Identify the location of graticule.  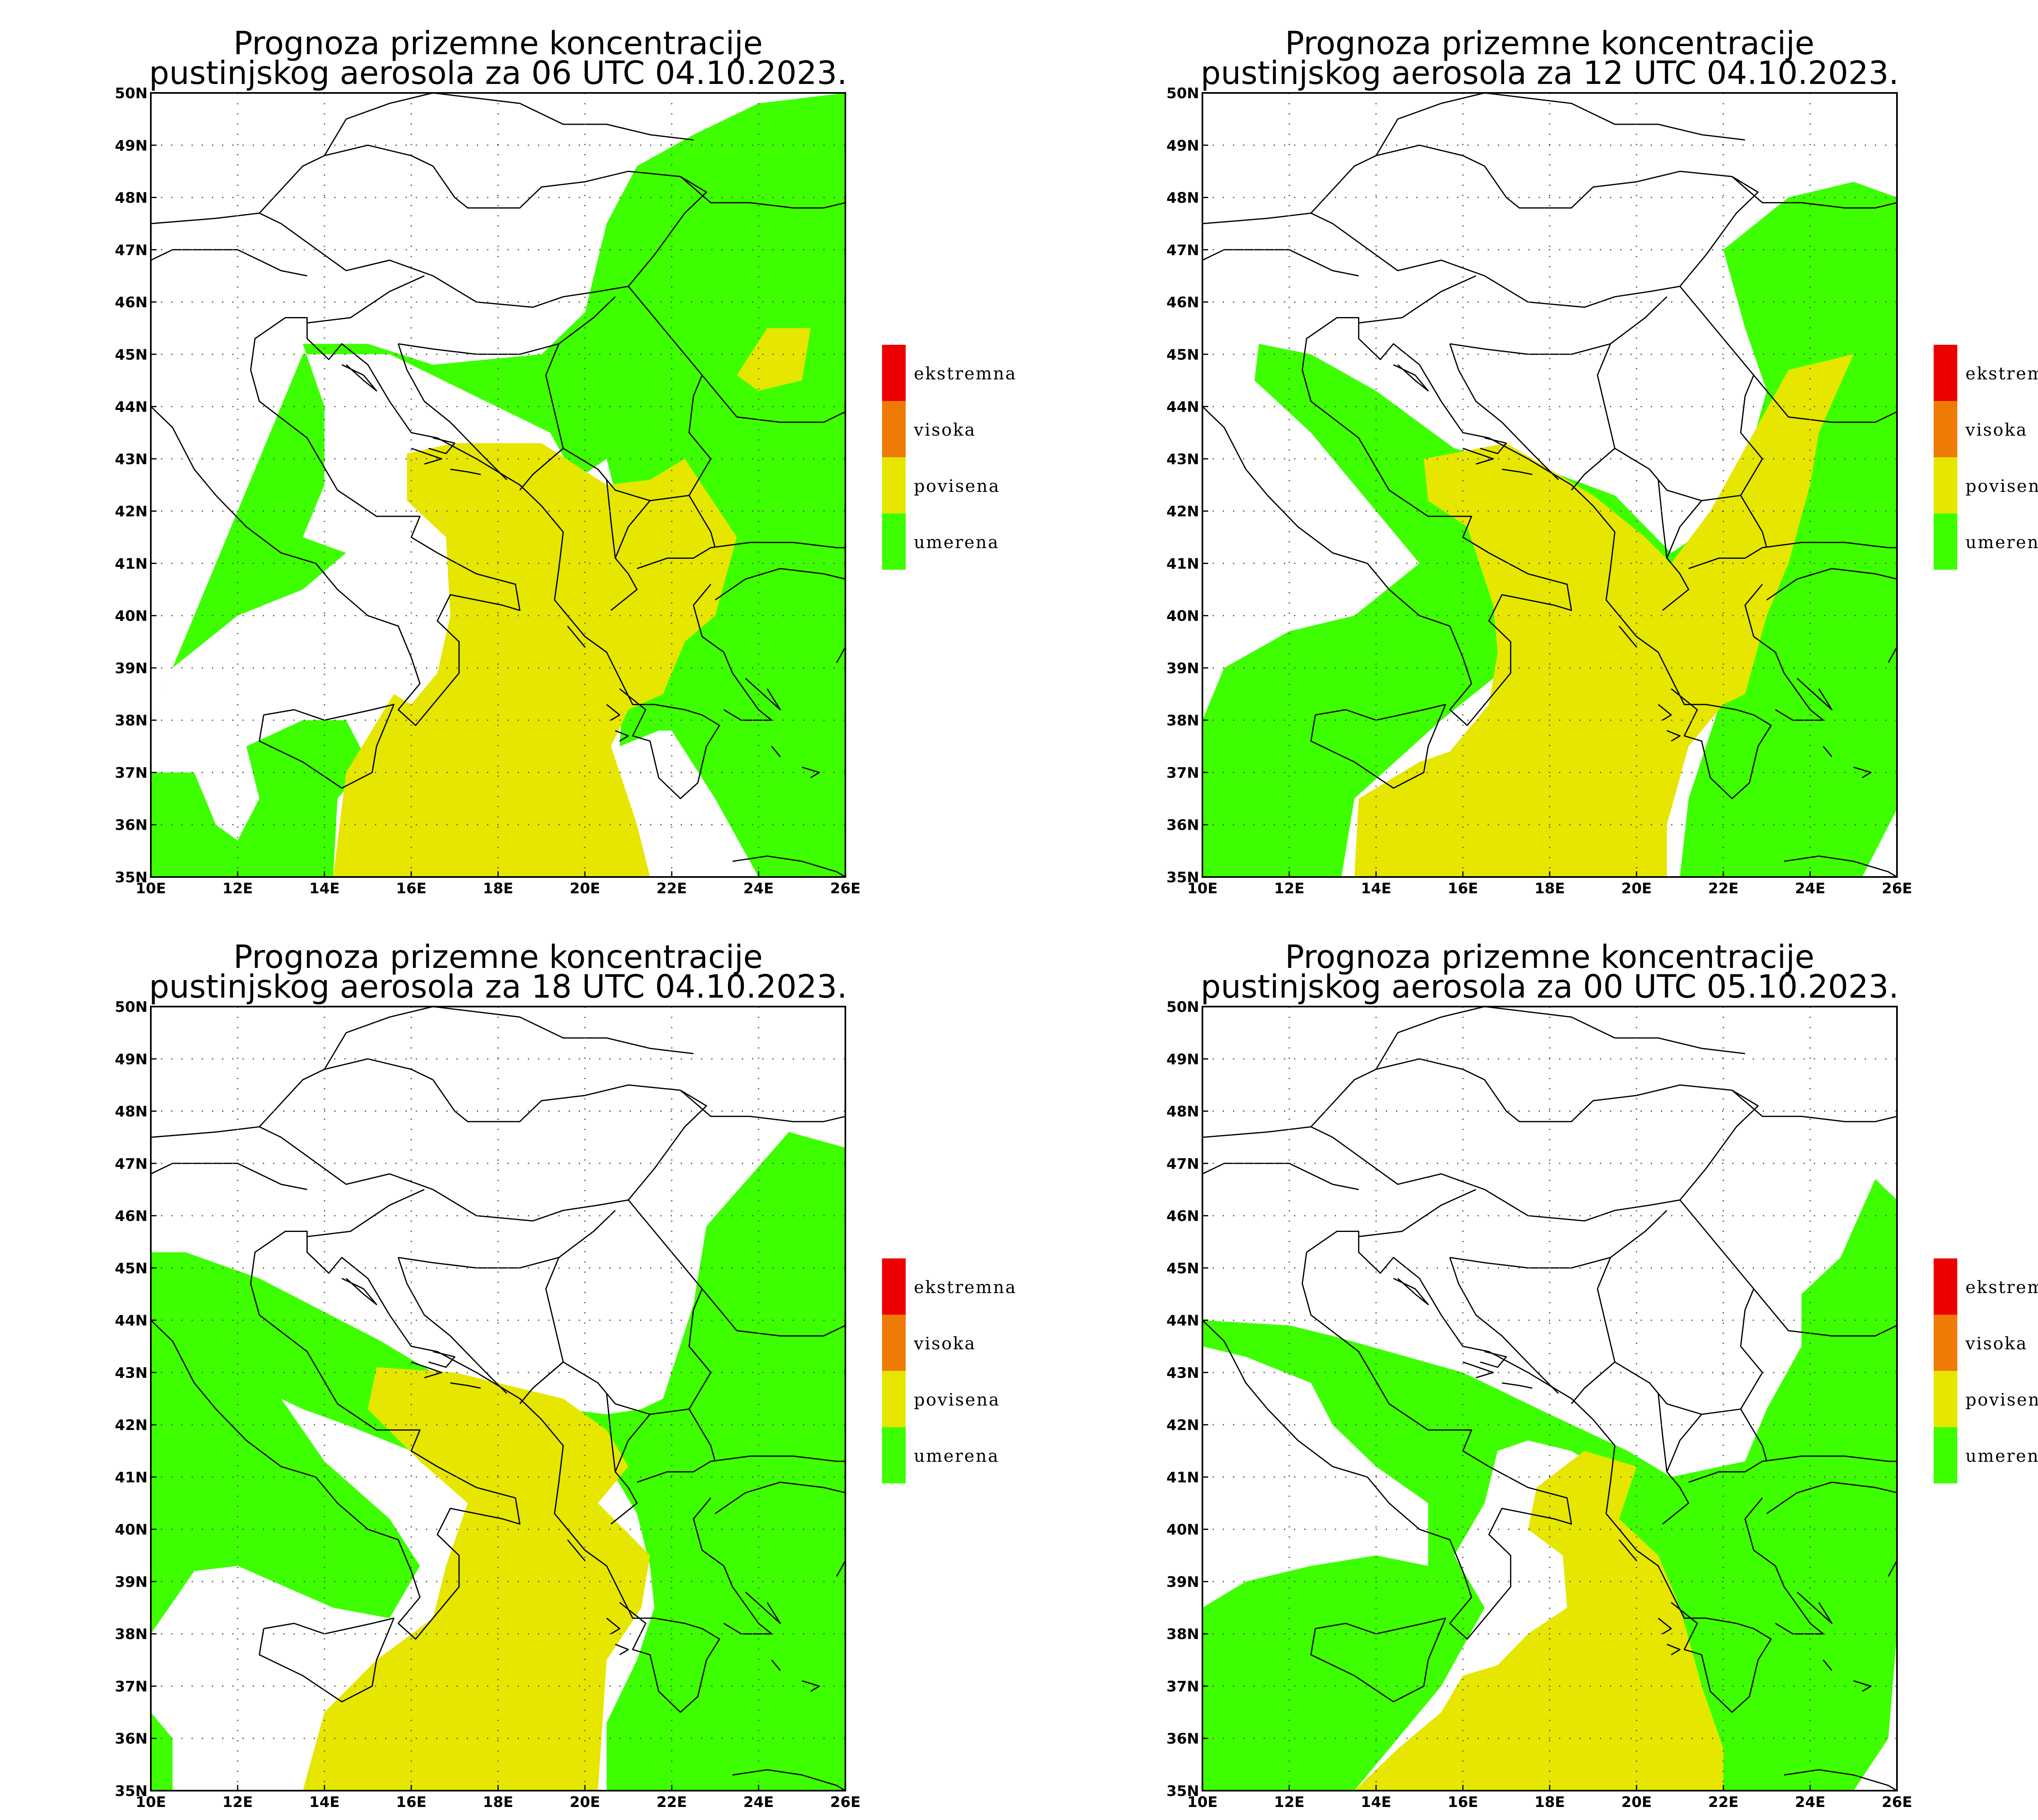
(1550, 485).